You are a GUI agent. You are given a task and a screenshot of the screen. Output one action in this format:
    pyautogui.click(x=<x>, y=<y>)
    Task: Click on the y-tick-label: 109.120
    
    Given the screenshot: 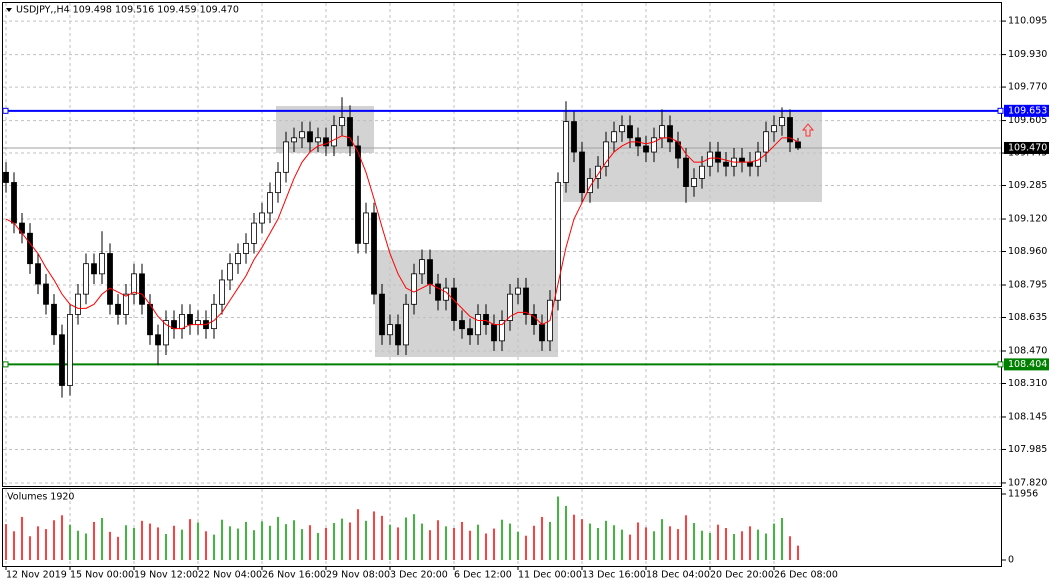 What is the action you would take?
    pyautogui.click(x=1027, y=219)
    